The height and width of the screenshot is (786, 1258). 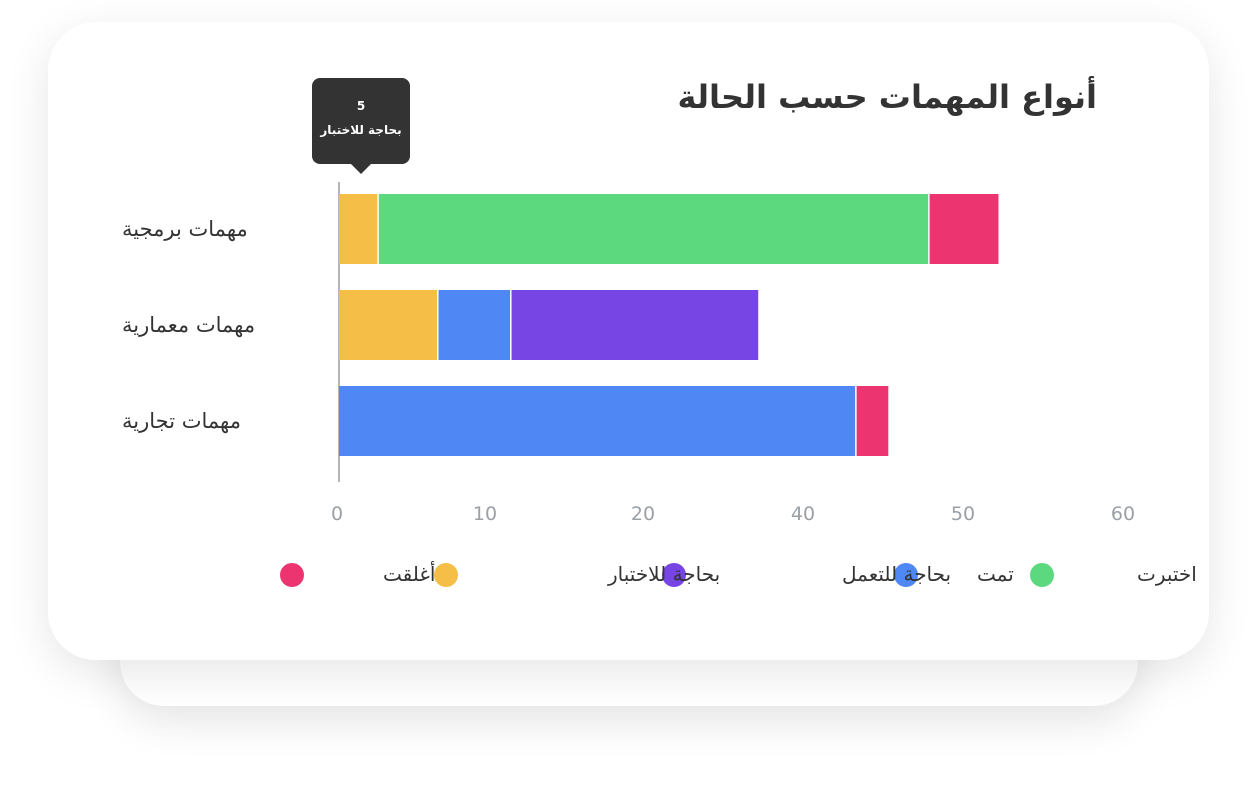 I want to click on legend-label: اختبرت, so click(x=1167, y=574).